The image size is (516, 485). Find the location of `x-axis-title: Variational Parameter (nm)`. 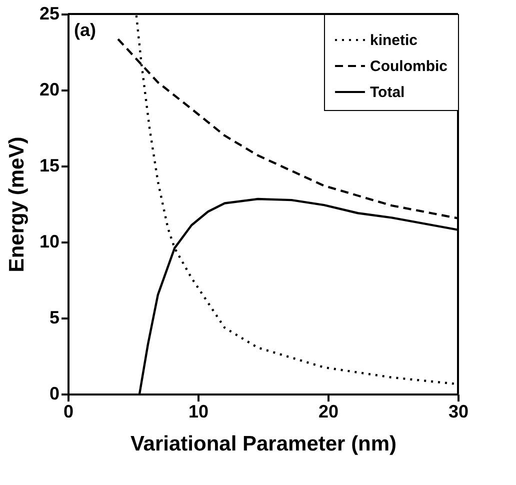

x-axis-title: Variational Parameter (nm) is located at coordinates (263, 444).